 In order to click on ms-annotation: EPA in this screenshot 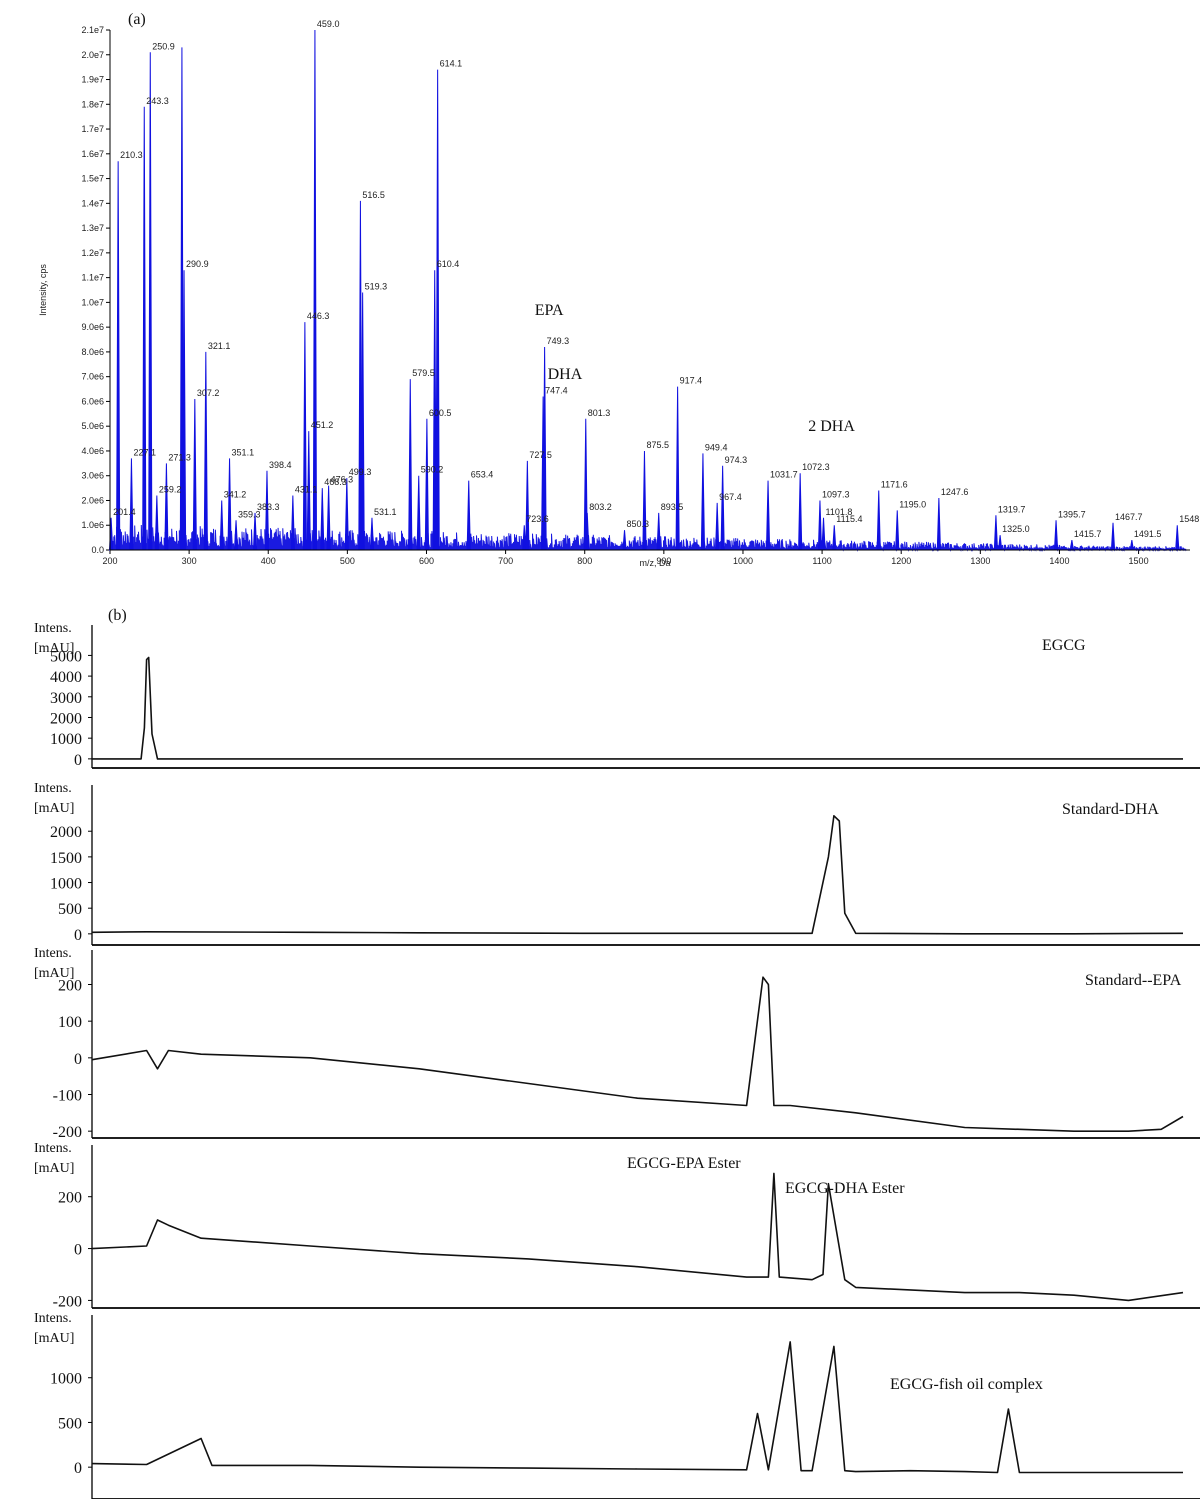, I will do `click(549, 310)`.